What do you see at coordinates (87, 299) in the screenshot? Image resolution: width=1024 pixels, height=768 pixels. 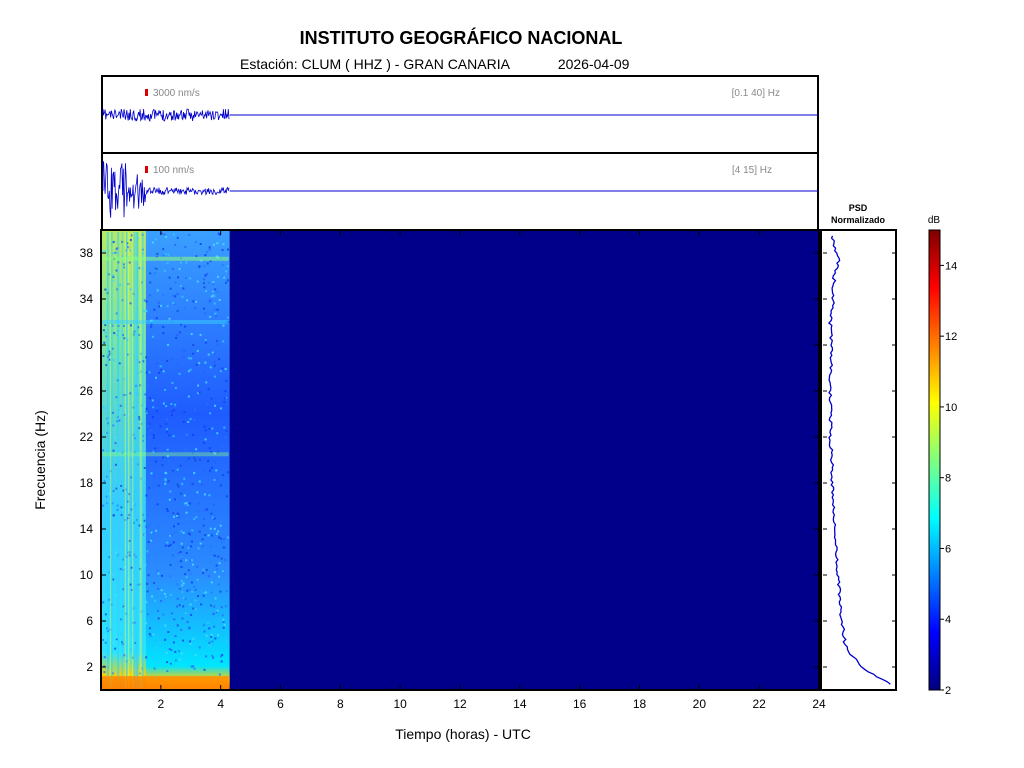 I see `y-tick-label: 34` at bounding box center [87, 299].